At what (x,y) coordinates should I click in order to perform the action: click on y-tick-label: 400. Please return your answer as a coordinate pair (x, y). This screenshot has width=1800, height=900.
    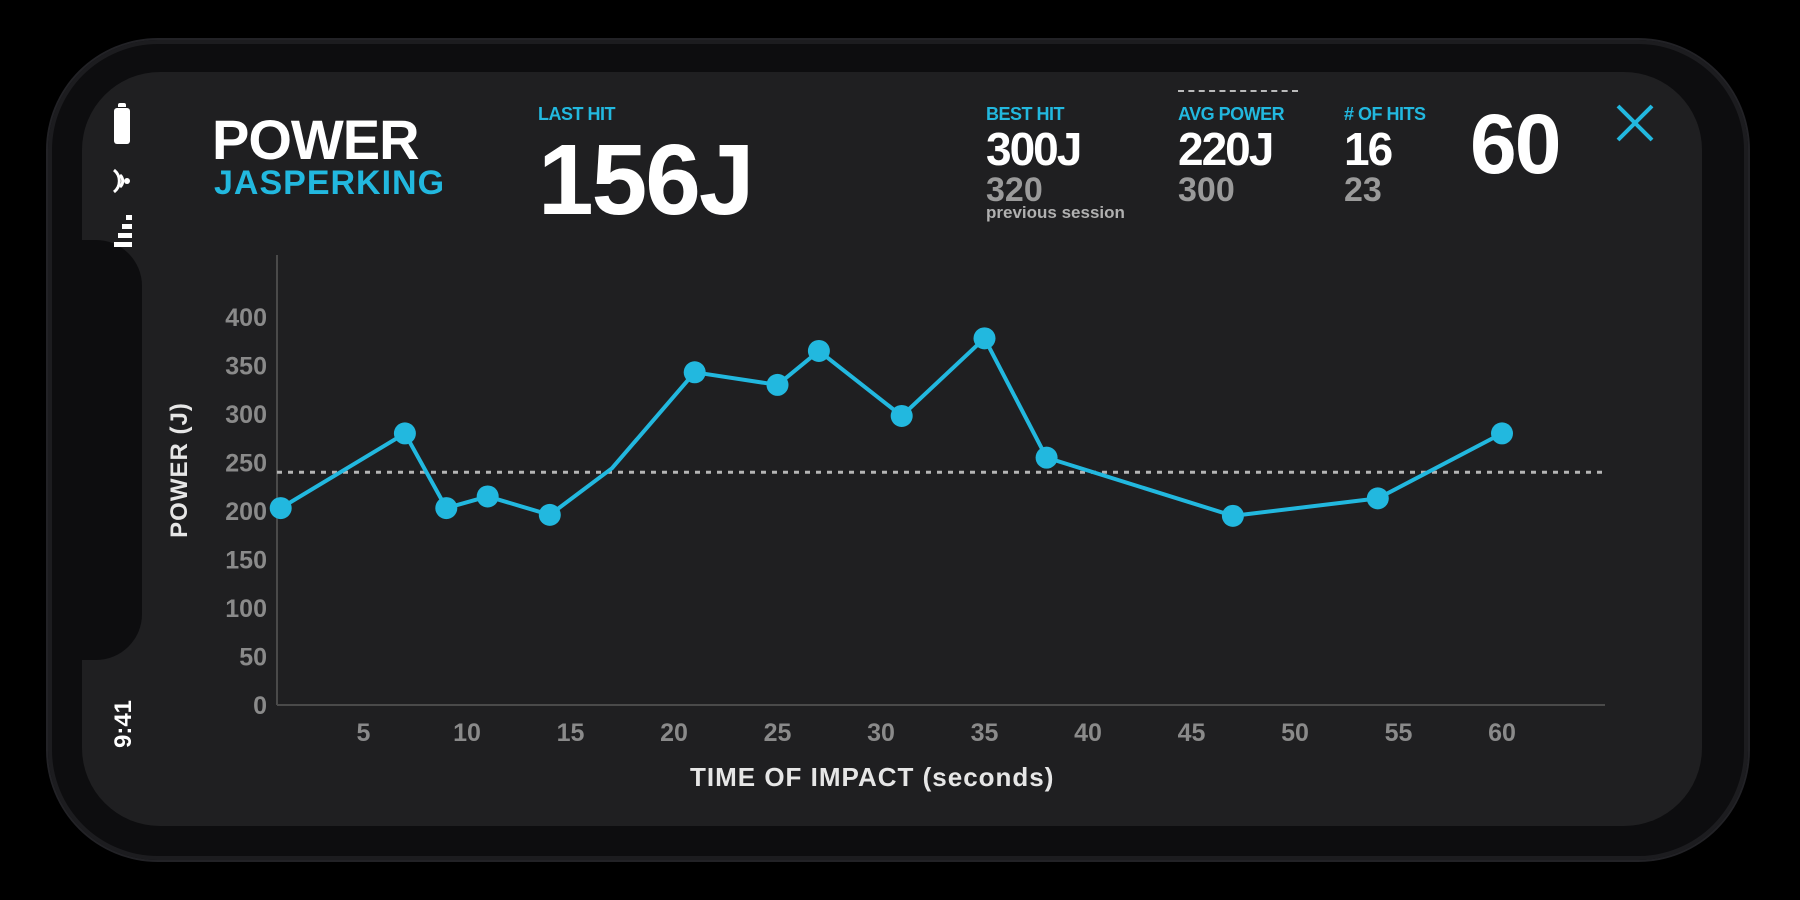
    Looking at the image, I should click on (246, 318).